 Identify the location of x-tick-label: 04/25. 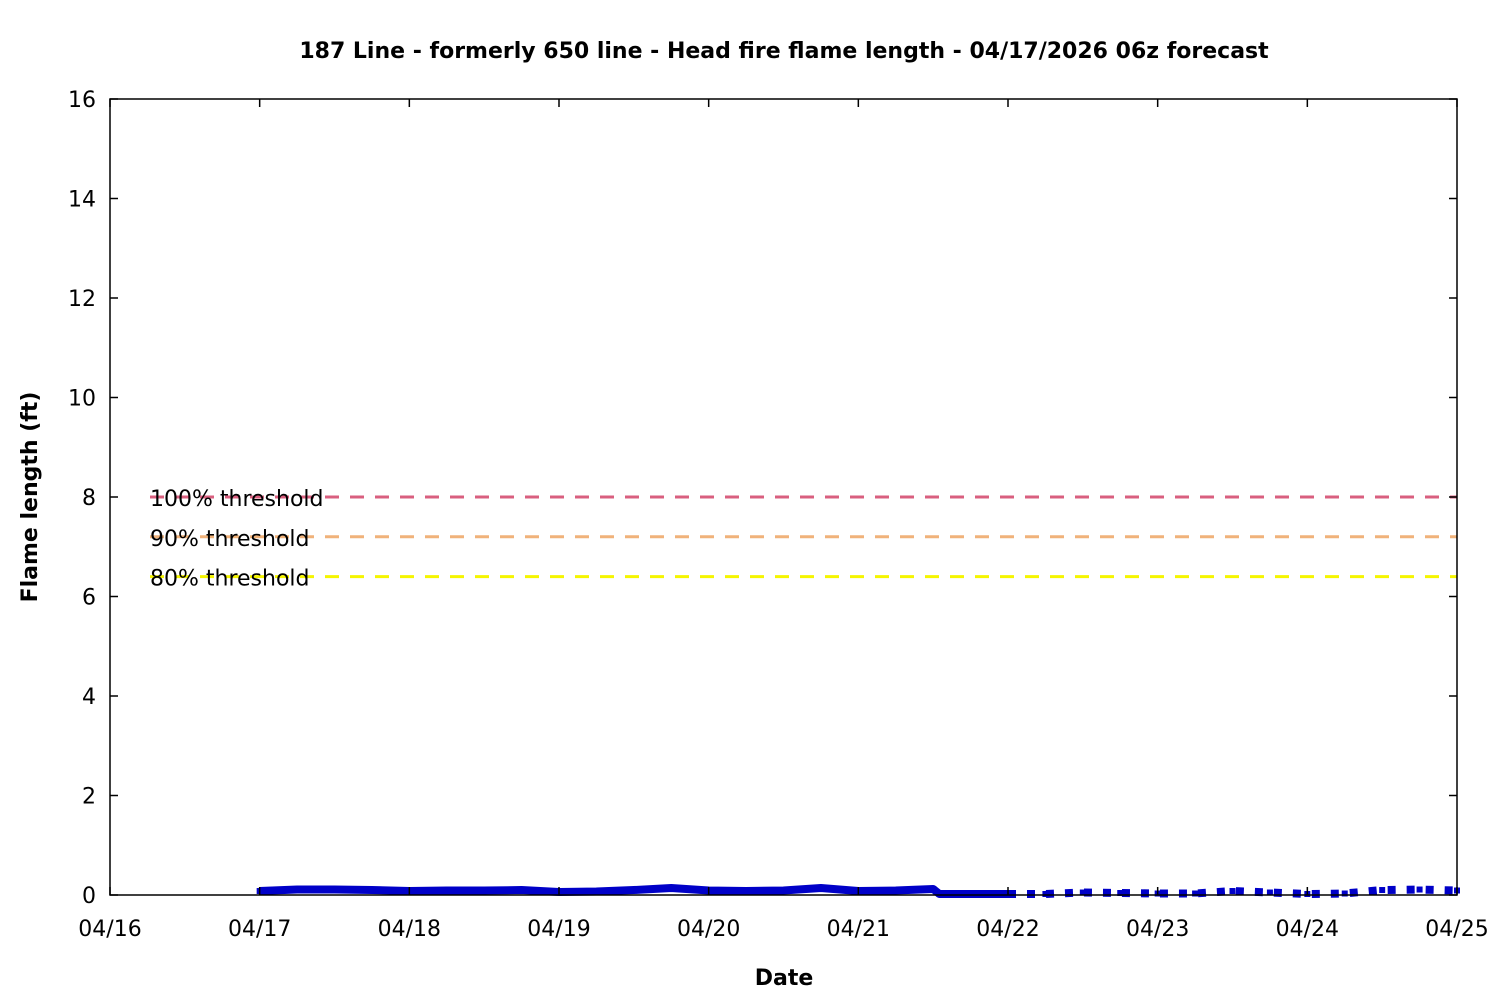
(1456, 929).